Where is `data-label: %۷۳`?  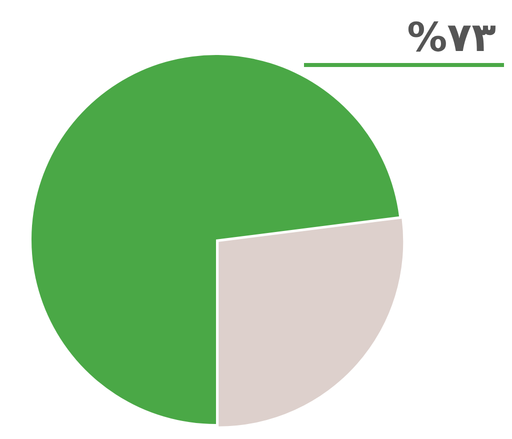 data-label: %۷۳ is located at coordinates (451, 38).